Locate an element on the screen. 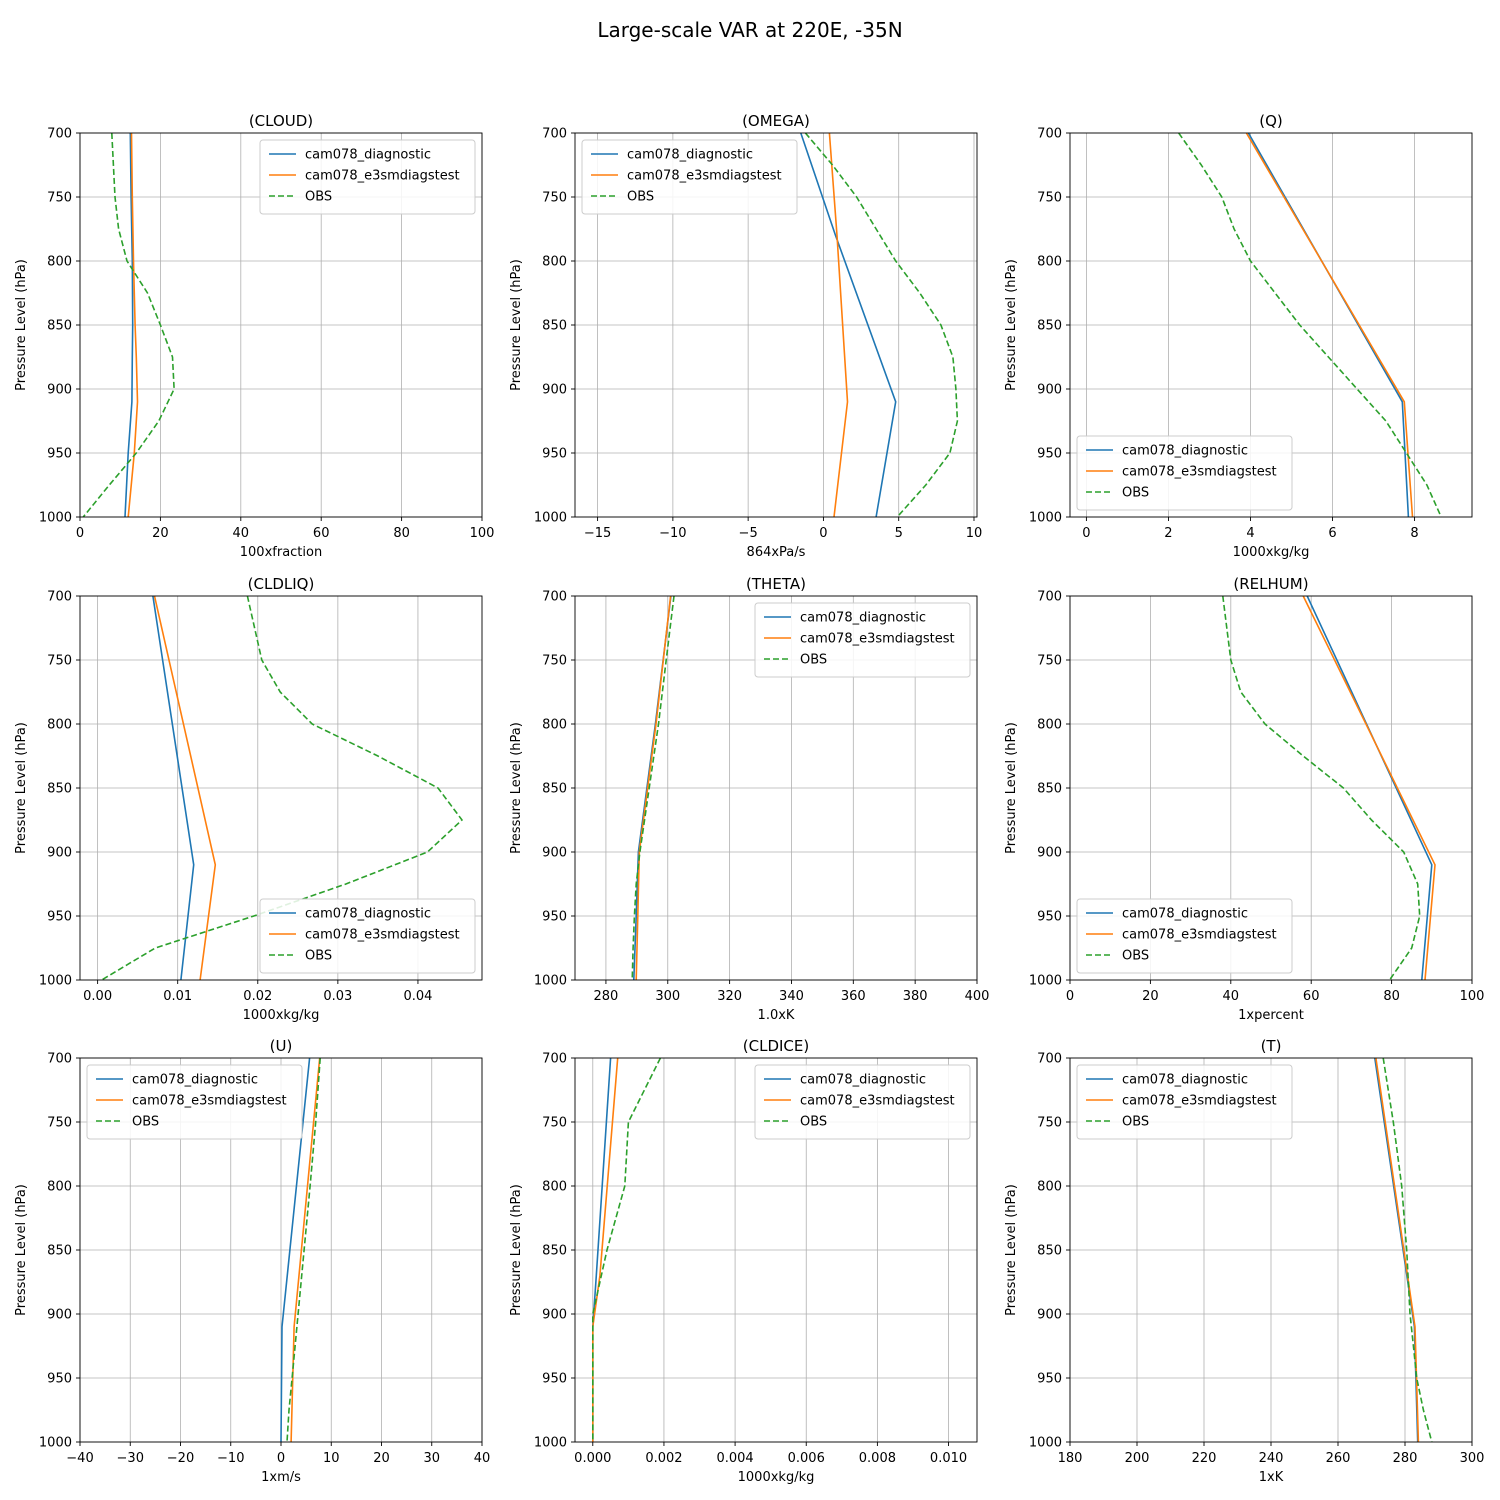 The height and width of the screenshot is (1500, 1500). x-tick-label: −15 is located at coordinates (597, 533).